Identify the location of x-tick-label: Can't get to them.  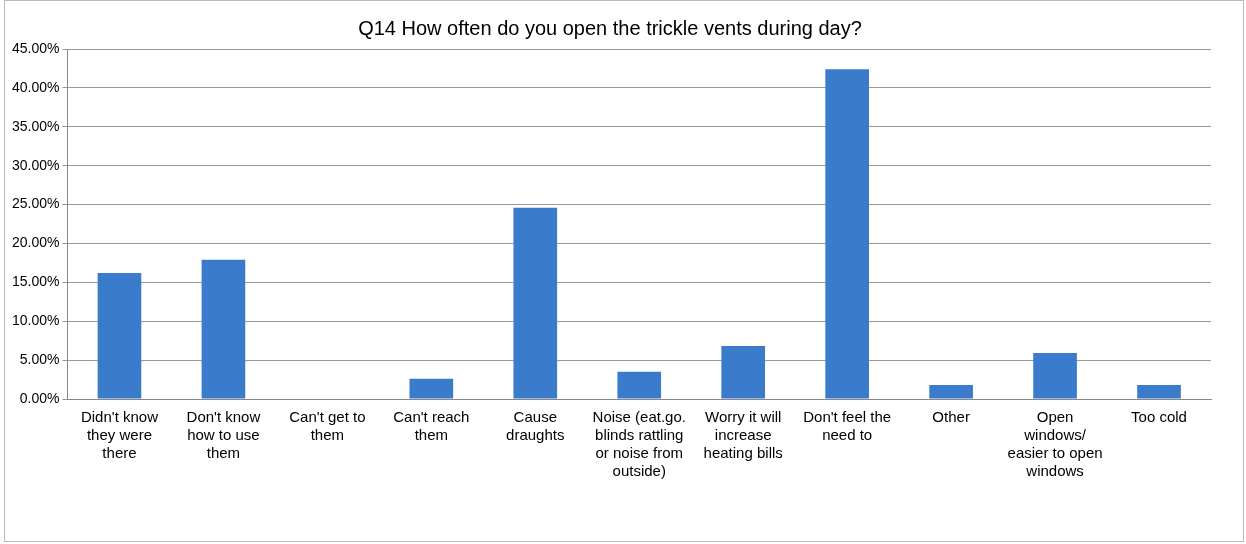
(327, 426).